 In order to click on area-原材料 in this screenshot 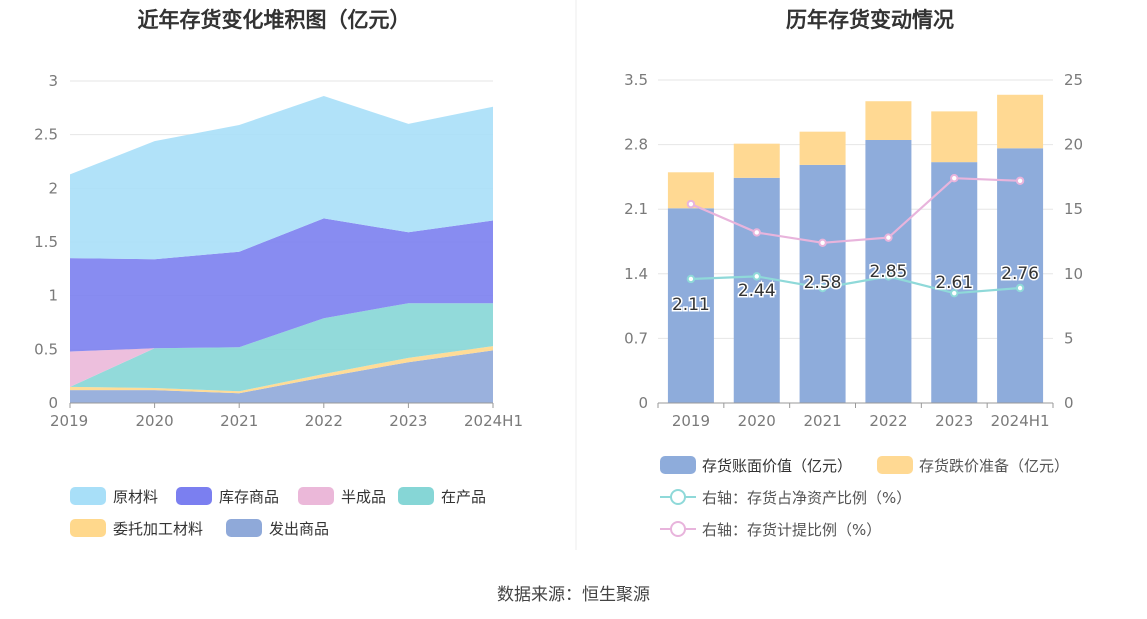, I will do `click(281, 178)`.